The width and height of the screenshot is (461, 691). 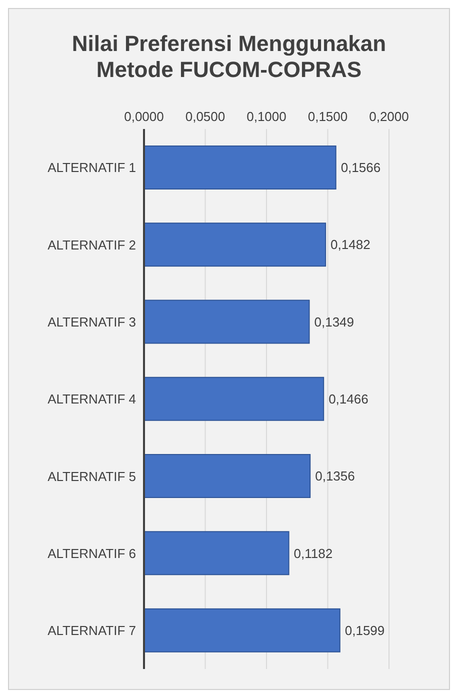 I want to click on y-tick-label: ALTERNATIF 2, so click(x=92, y=244).